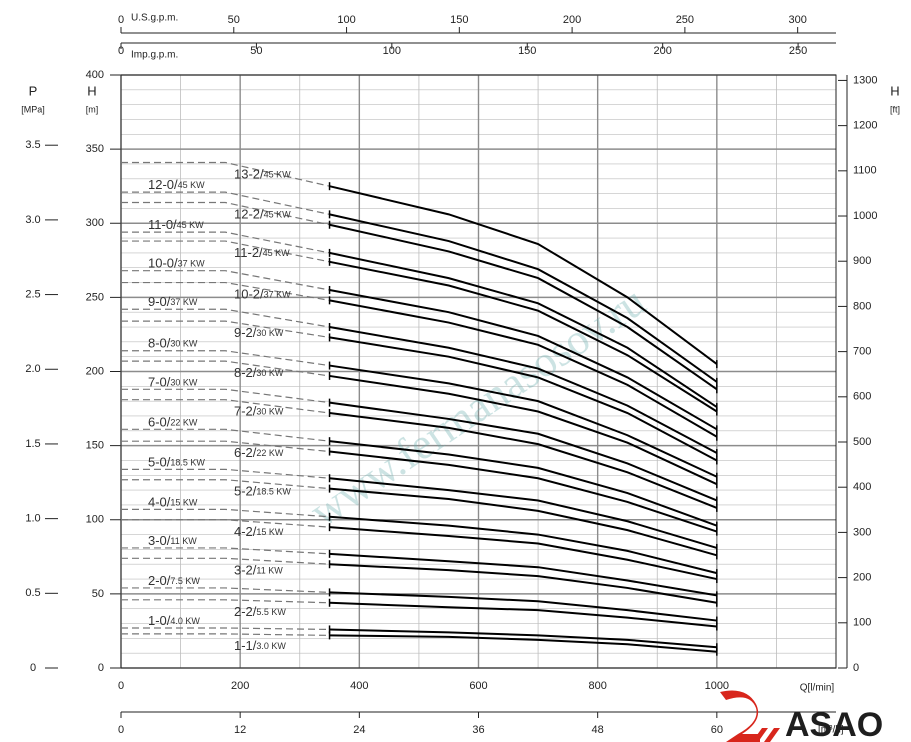 The width and height of the screenshot is (911, 742). What do you see at coordinates (176, 225) in the screenshot?
I see `curve-label: 11-0/45 KW` at bounding box center [176, 225].